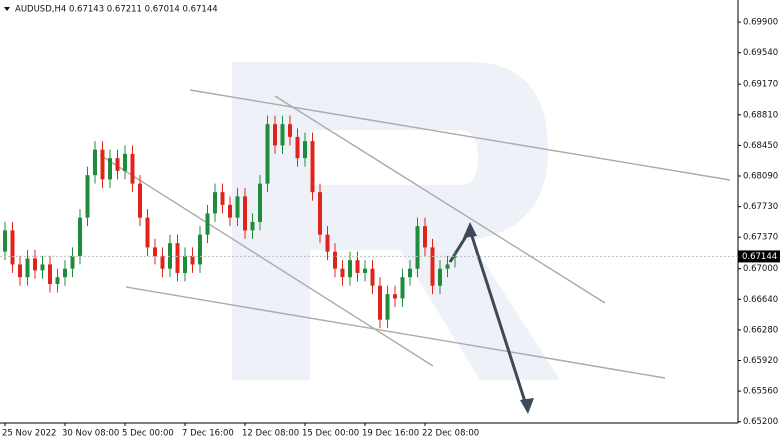 Image resolution: width=782 pixels, height=443 pixels. Describe the element at coordinates (450, 434) in the screenshot. I see `x-tick-label: 22 Dec 08:00` at that location.